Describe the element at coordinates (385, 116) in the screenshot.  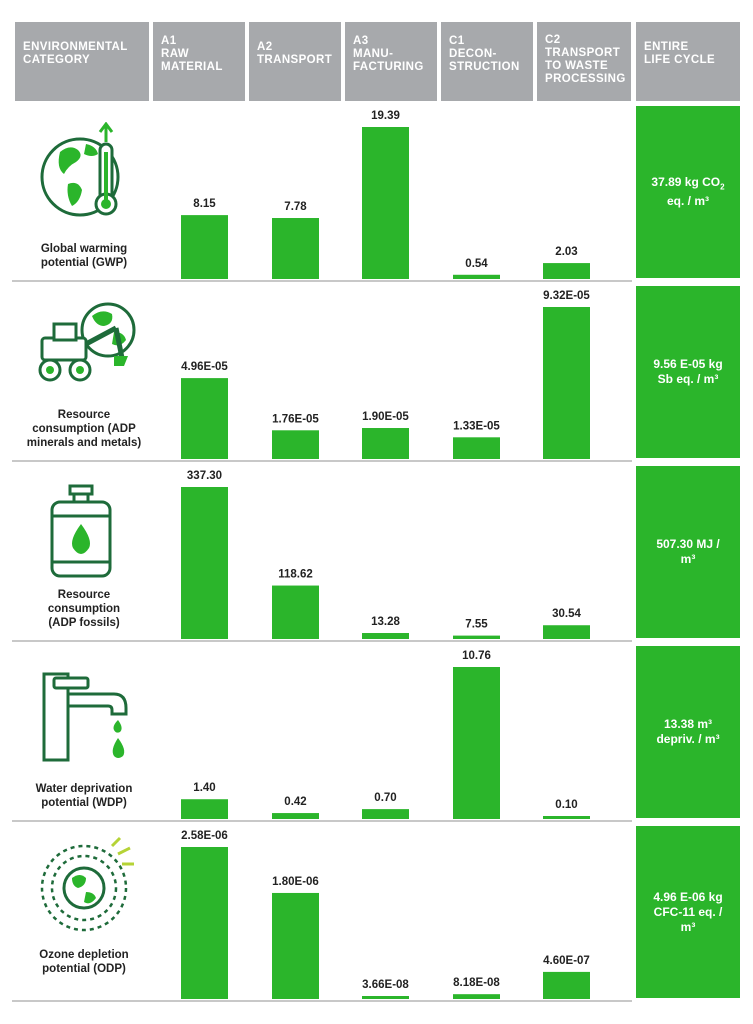
I see `value-label-a3: 19.39` at that location.